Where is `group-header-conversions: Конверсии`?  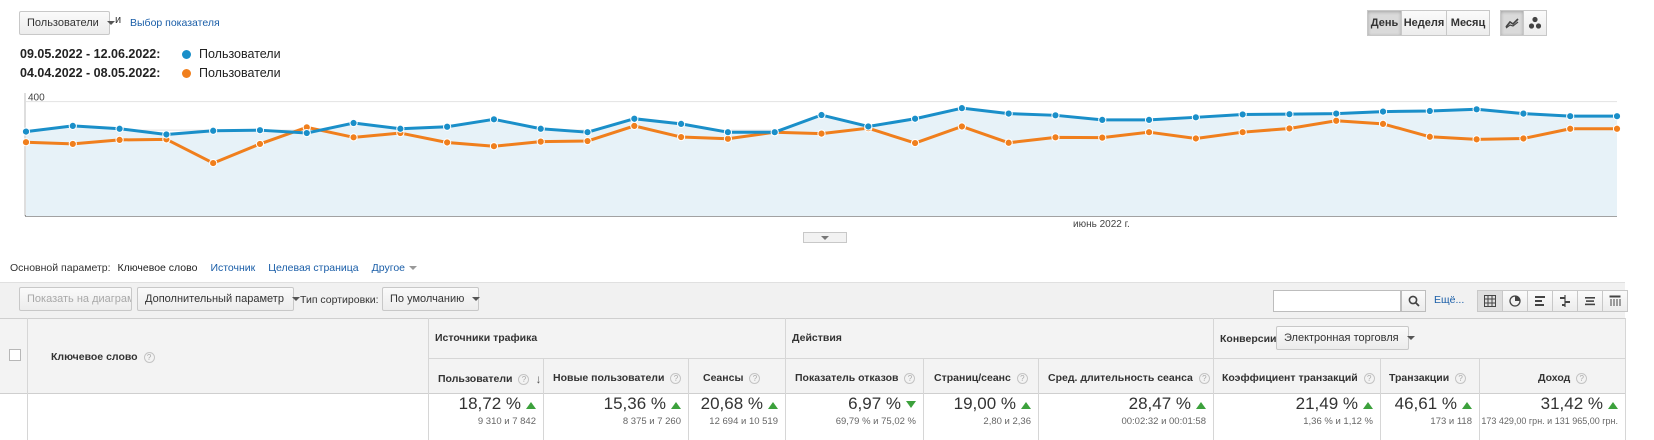 group-header-conversions: Конверсии is located at coordinates (1248, 339).